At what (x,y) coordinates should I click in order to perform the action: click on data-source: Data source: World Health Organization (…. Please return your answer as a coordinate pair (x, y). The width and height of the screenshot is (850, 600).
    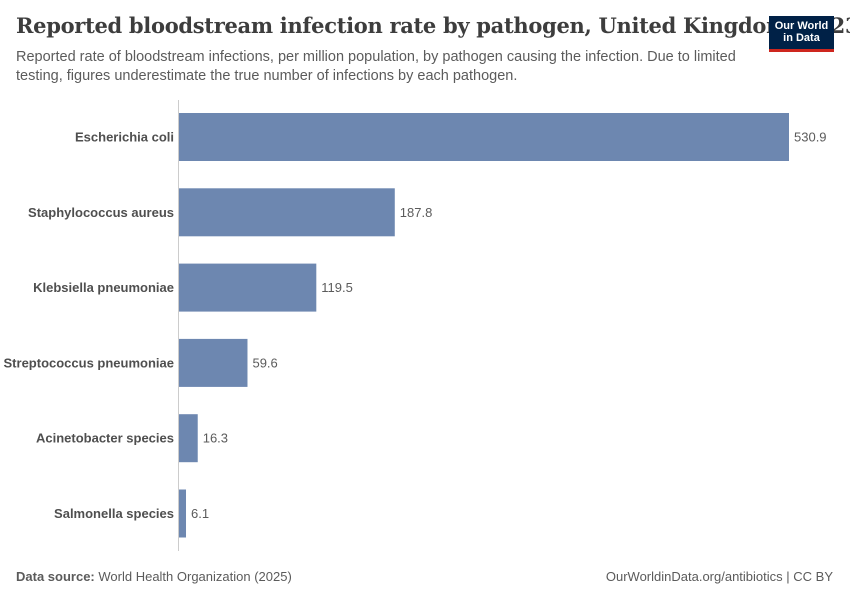
    Looking at the image, I should click on (154, 576).